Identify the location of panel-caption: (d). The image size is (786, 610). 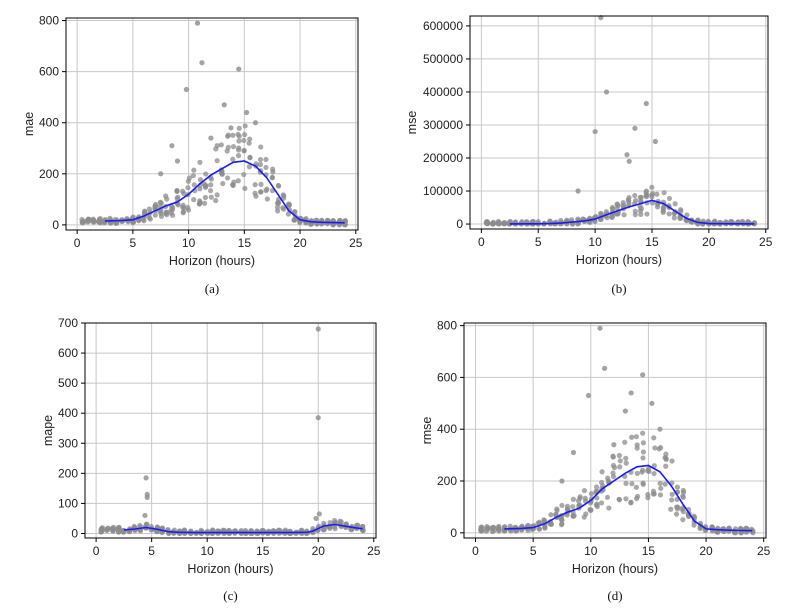
(614, 595).